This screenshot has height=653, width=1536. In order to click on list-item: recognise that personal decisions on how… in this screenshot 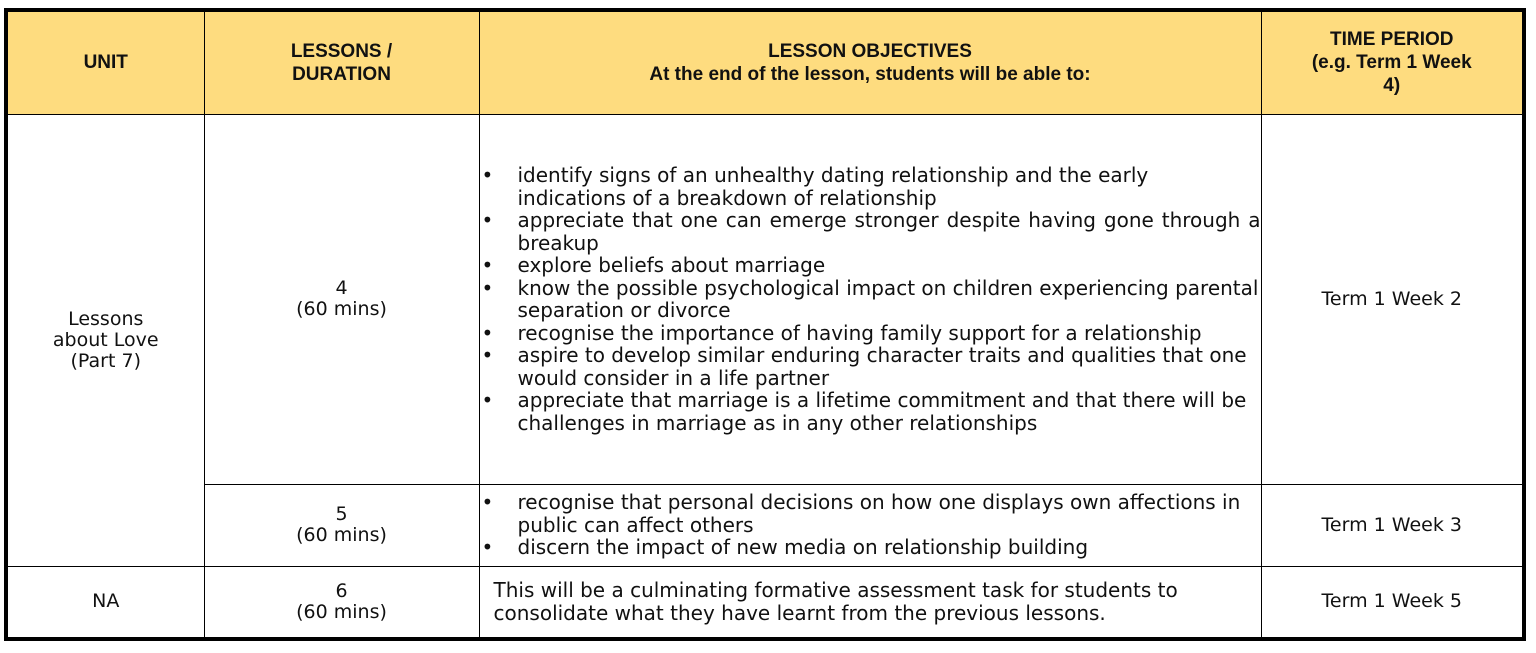, I will do `click(870, 513)`.